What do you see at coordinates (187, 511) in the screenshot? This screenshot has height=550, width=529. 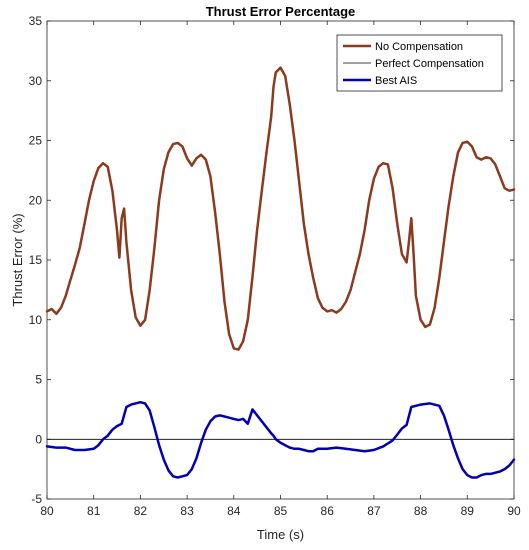 I see `x-tick-label: 83` at bounding box center [187, 511].